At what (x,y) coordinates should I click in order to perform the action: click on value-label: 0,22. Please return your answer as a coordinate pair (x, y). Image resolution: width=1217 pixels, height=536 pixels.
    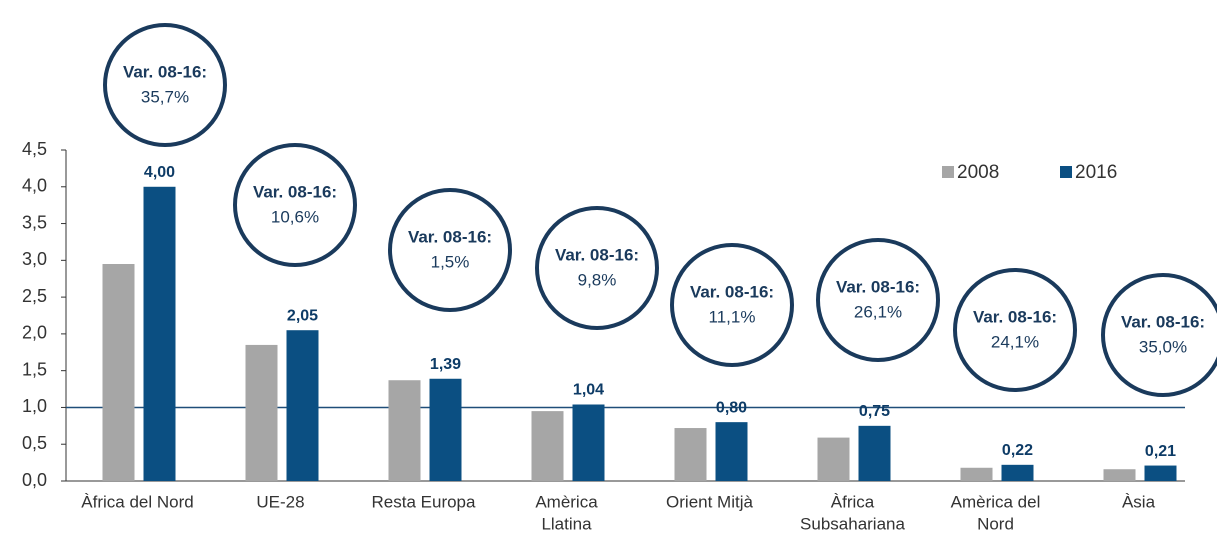
    Looking at the image, I should click on (1017, 450).